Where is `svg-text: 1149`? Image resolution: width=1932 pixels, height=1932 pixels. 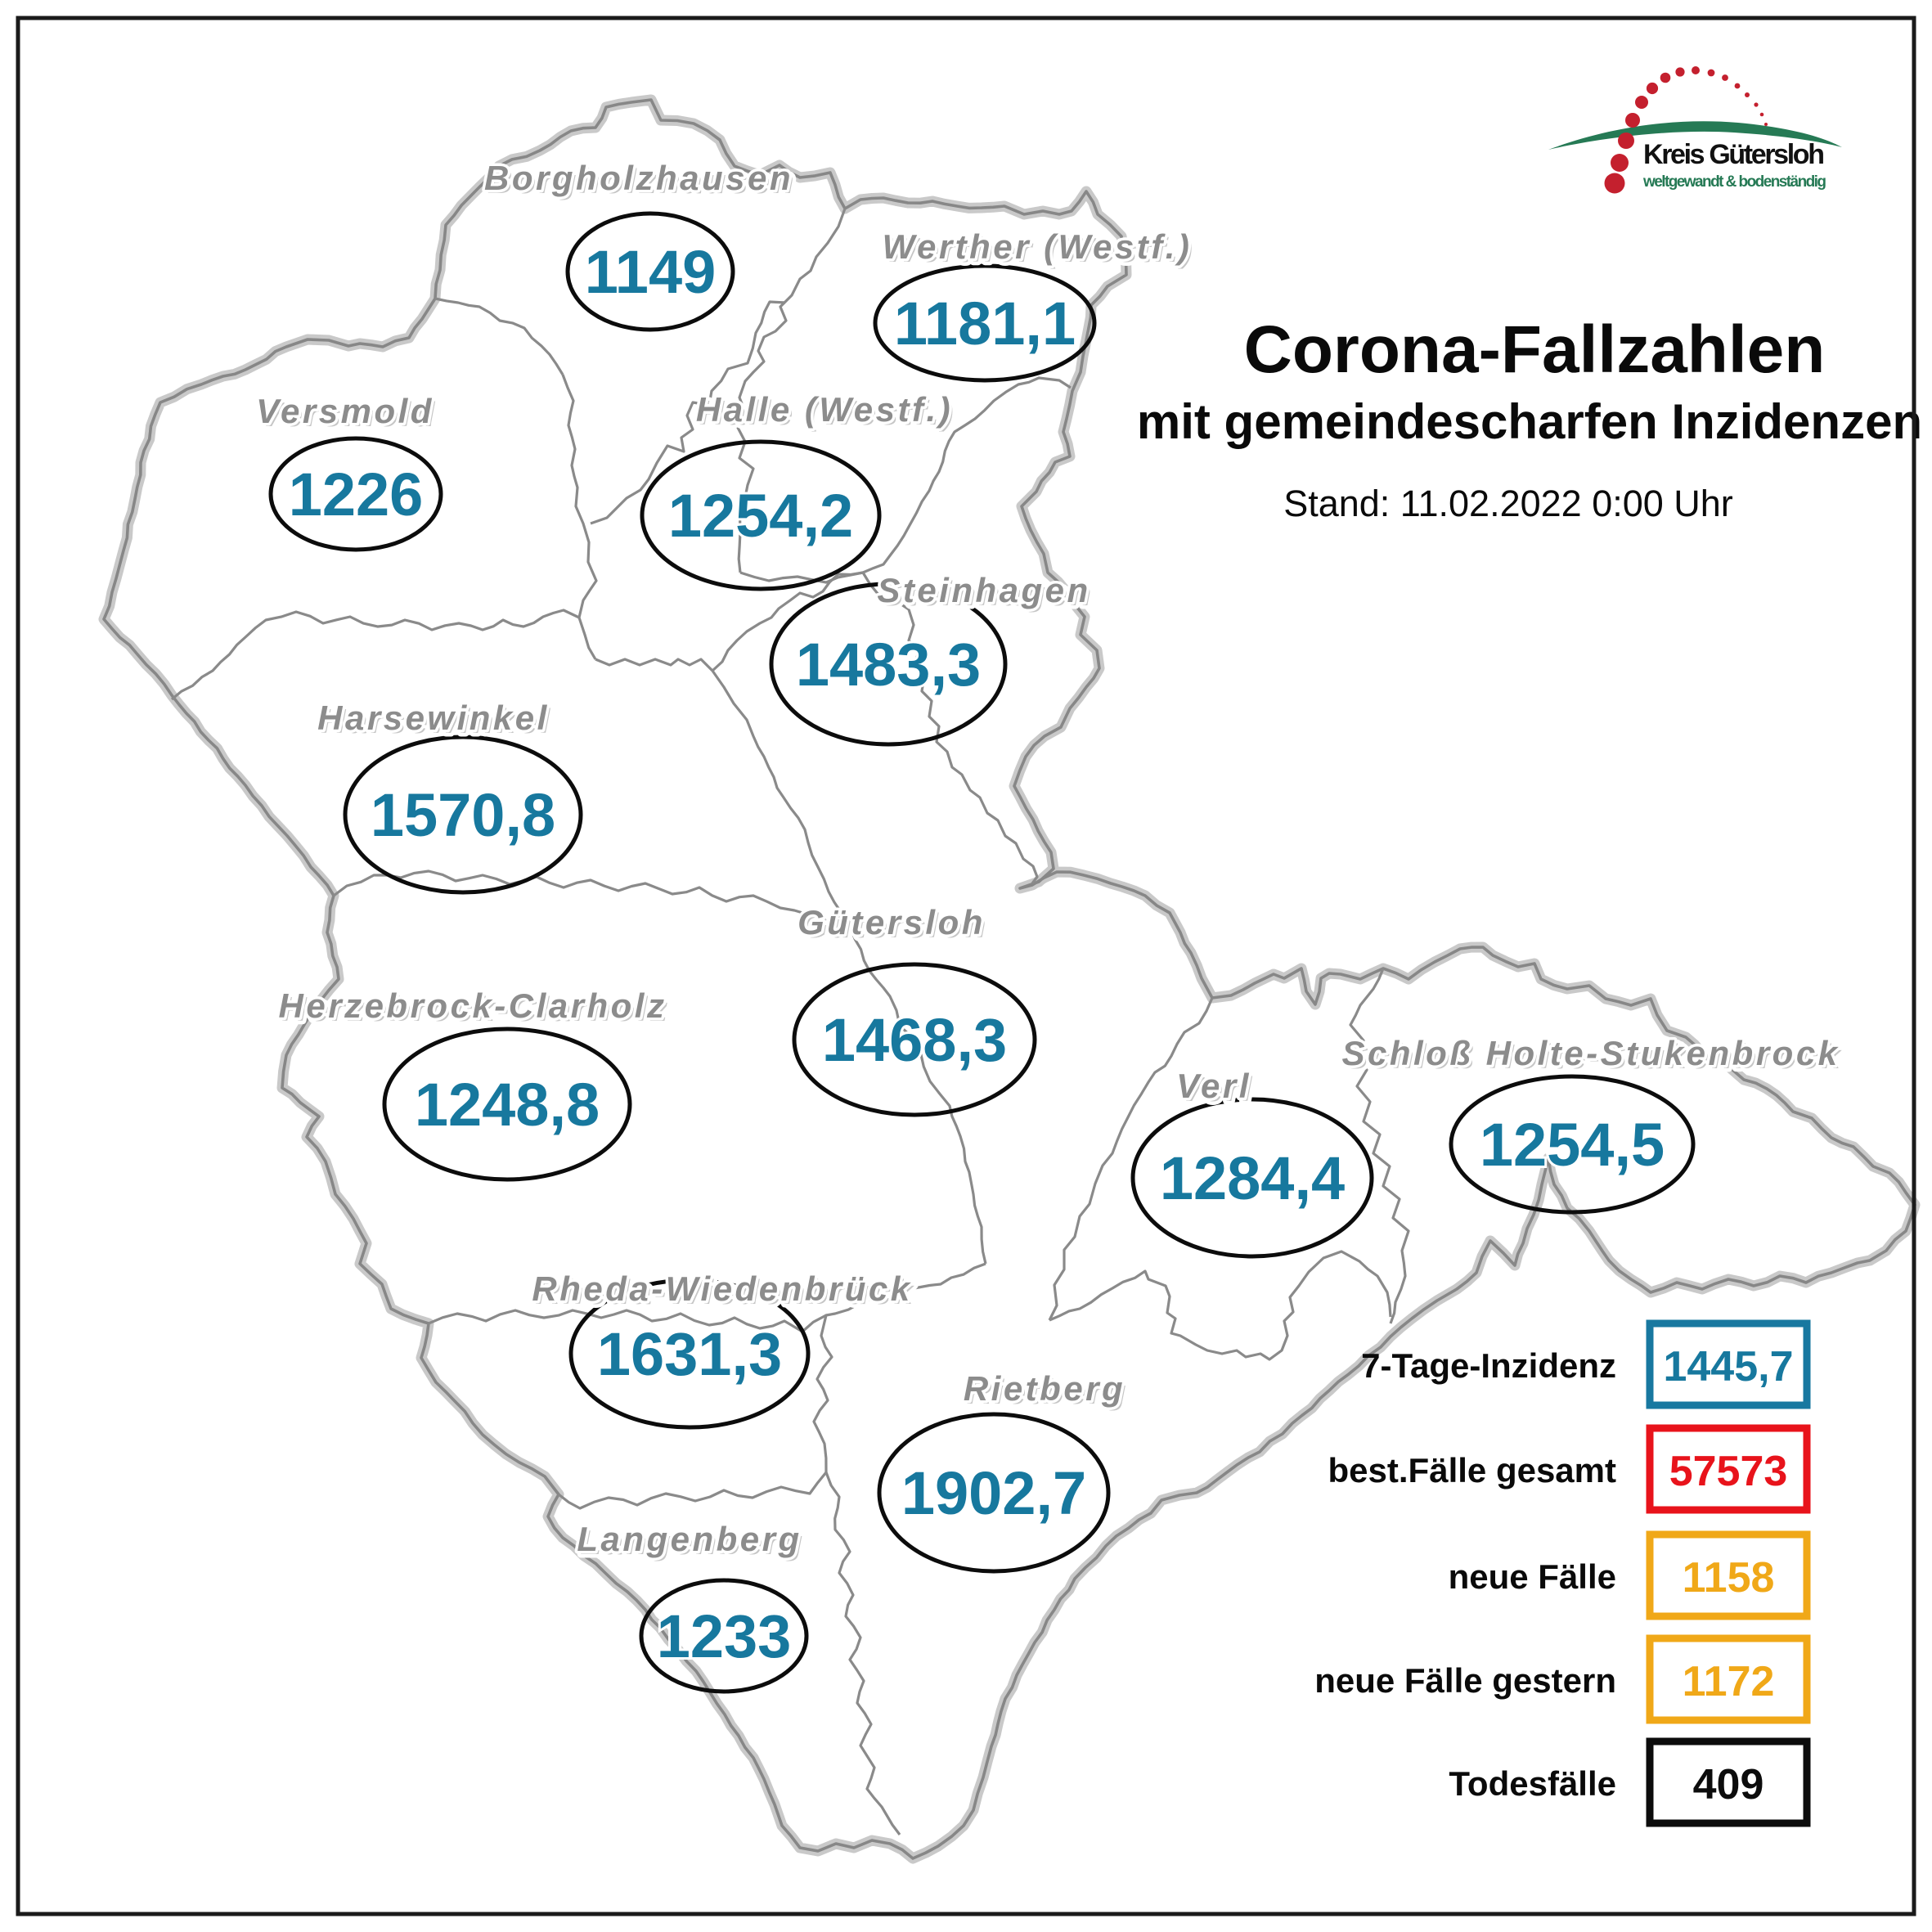 svg-text: 1149 is located at coordinates (651, 272).